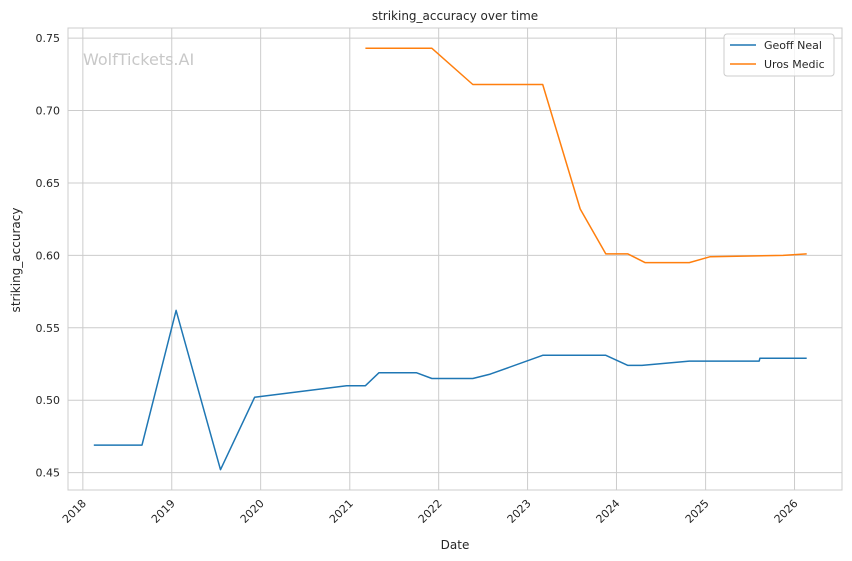 This screenshot has width=852, height=561. I want to click on x-axis-ticks: 2018 2019 2020 2021 2022 2023 2024 2025 2026, so click(430, 511).